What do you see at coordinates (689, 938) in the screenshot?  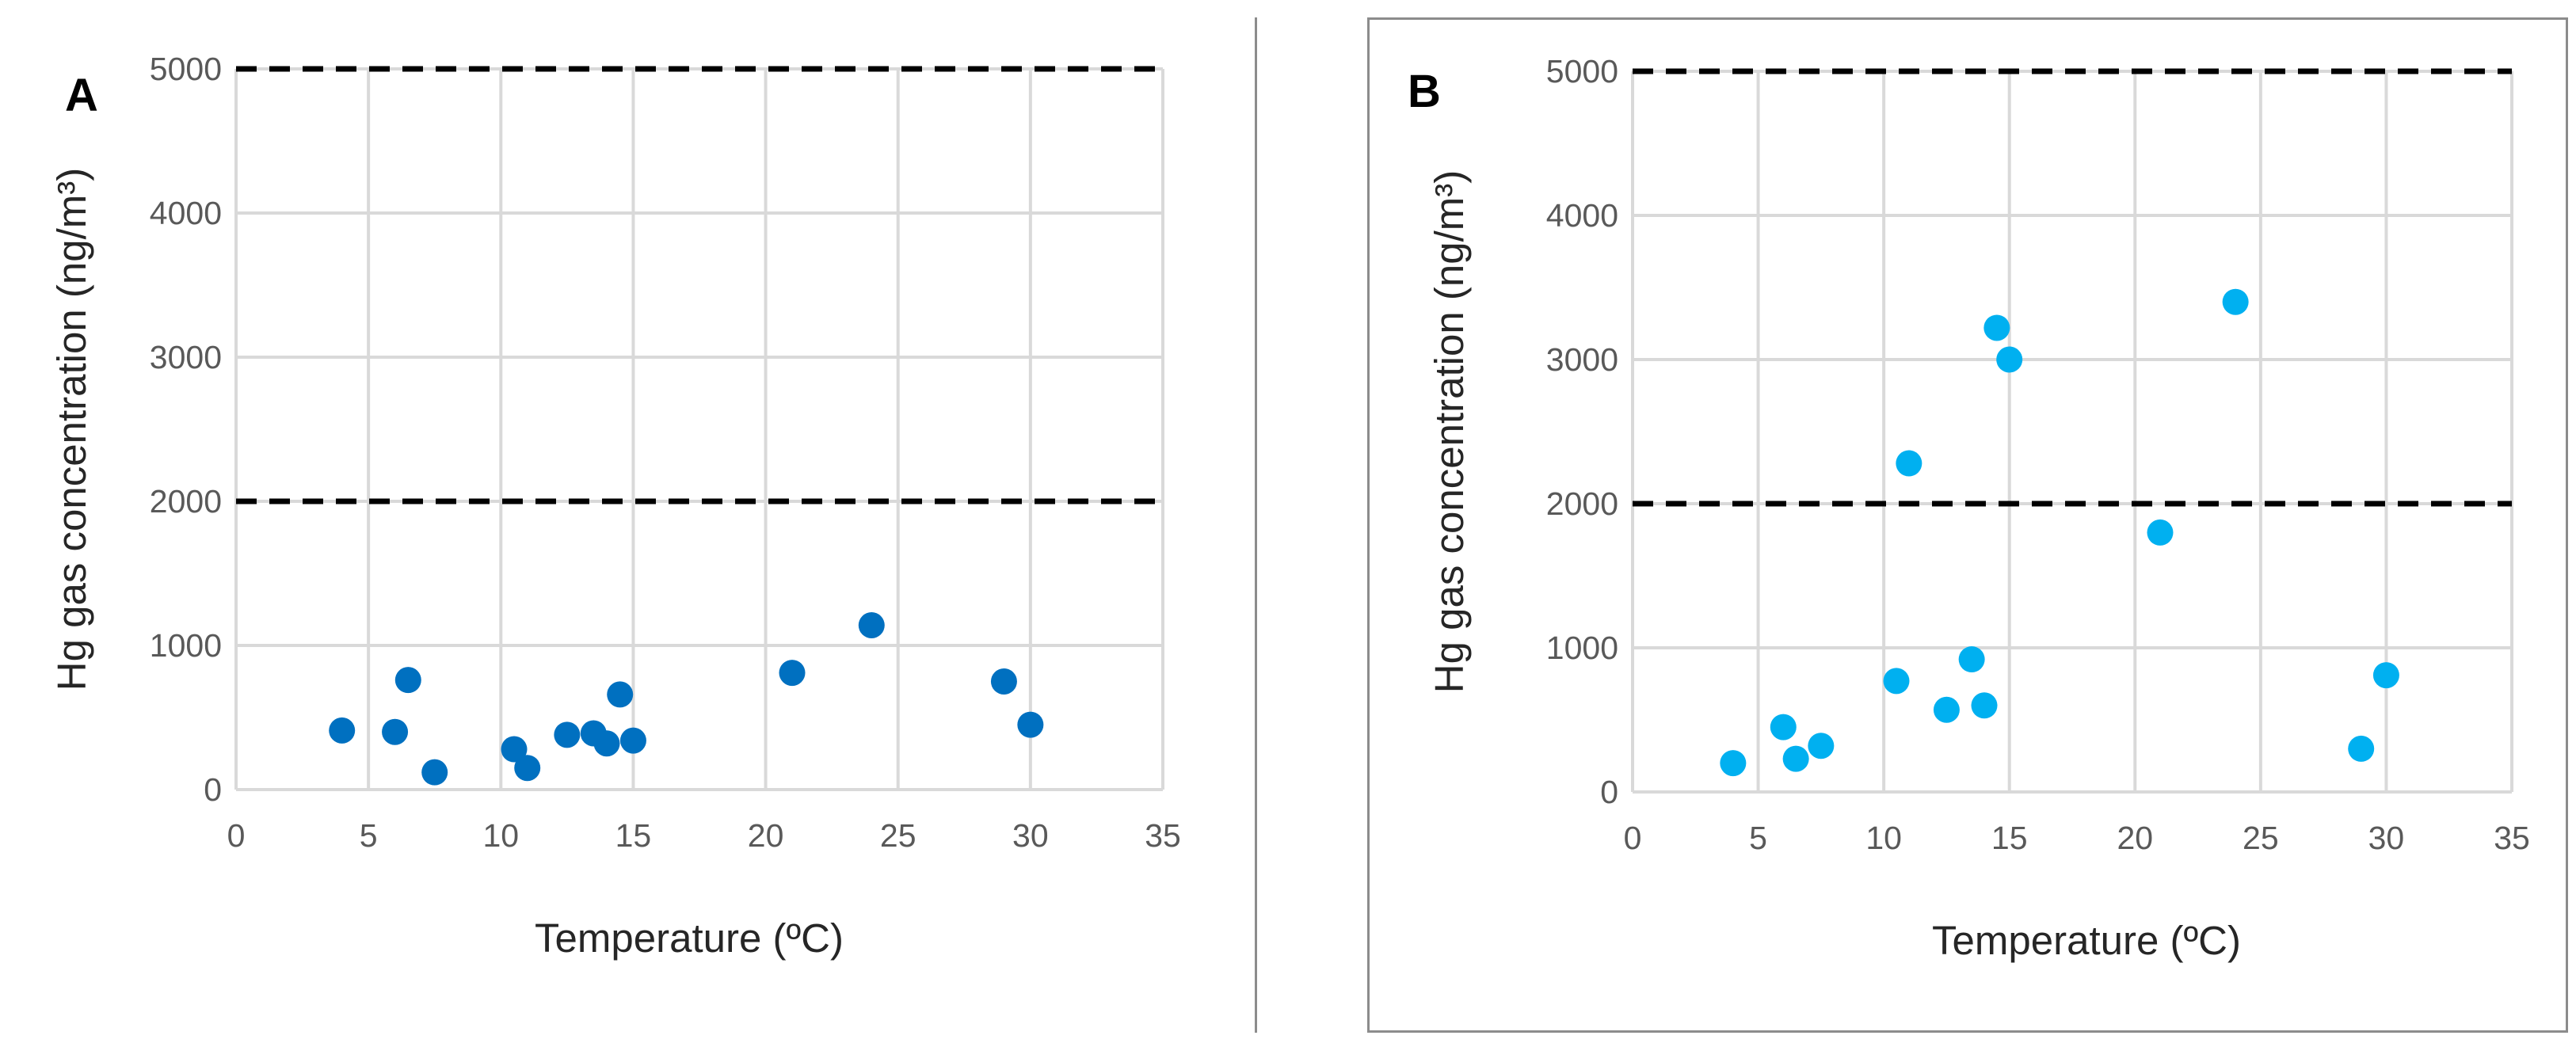 I see `x-axis-title-a: Temperature (ºC)` at bounding box center [689, 938].